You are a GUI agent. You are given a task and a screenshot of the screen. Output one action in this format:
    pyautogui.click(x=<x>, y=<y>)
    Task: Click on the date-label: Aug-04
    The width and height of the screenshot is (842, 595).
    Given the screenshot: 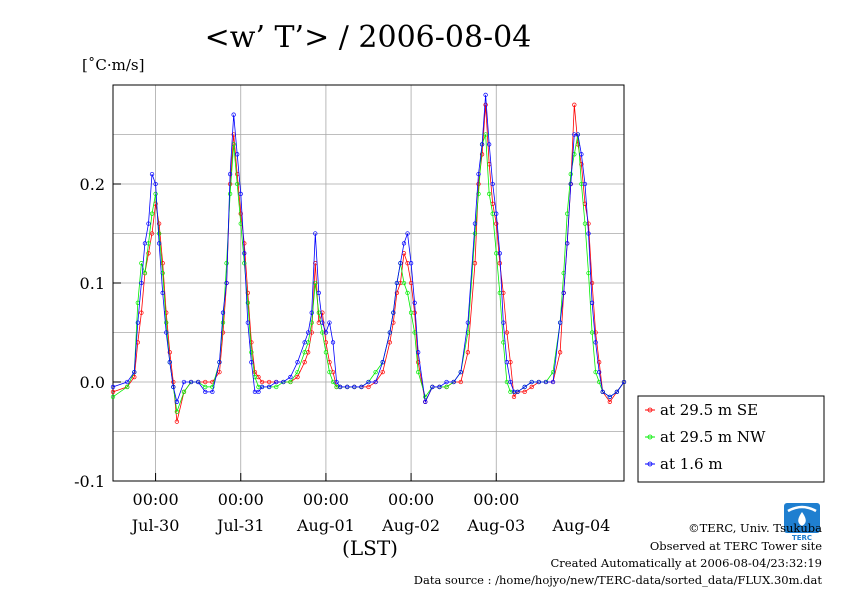 What is the action you would take?
    pyautogui.click(x=580, y=525)
    